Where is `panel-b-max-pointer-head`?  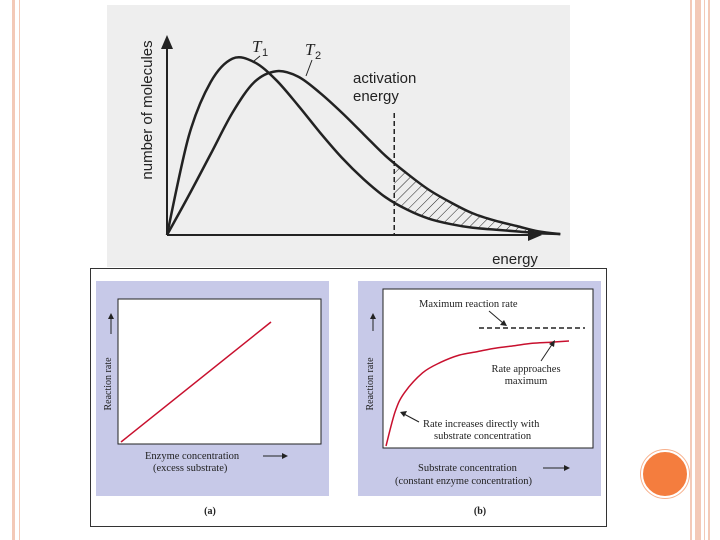 panel-b-max-pointer-head is located at coordinates (503, 323).